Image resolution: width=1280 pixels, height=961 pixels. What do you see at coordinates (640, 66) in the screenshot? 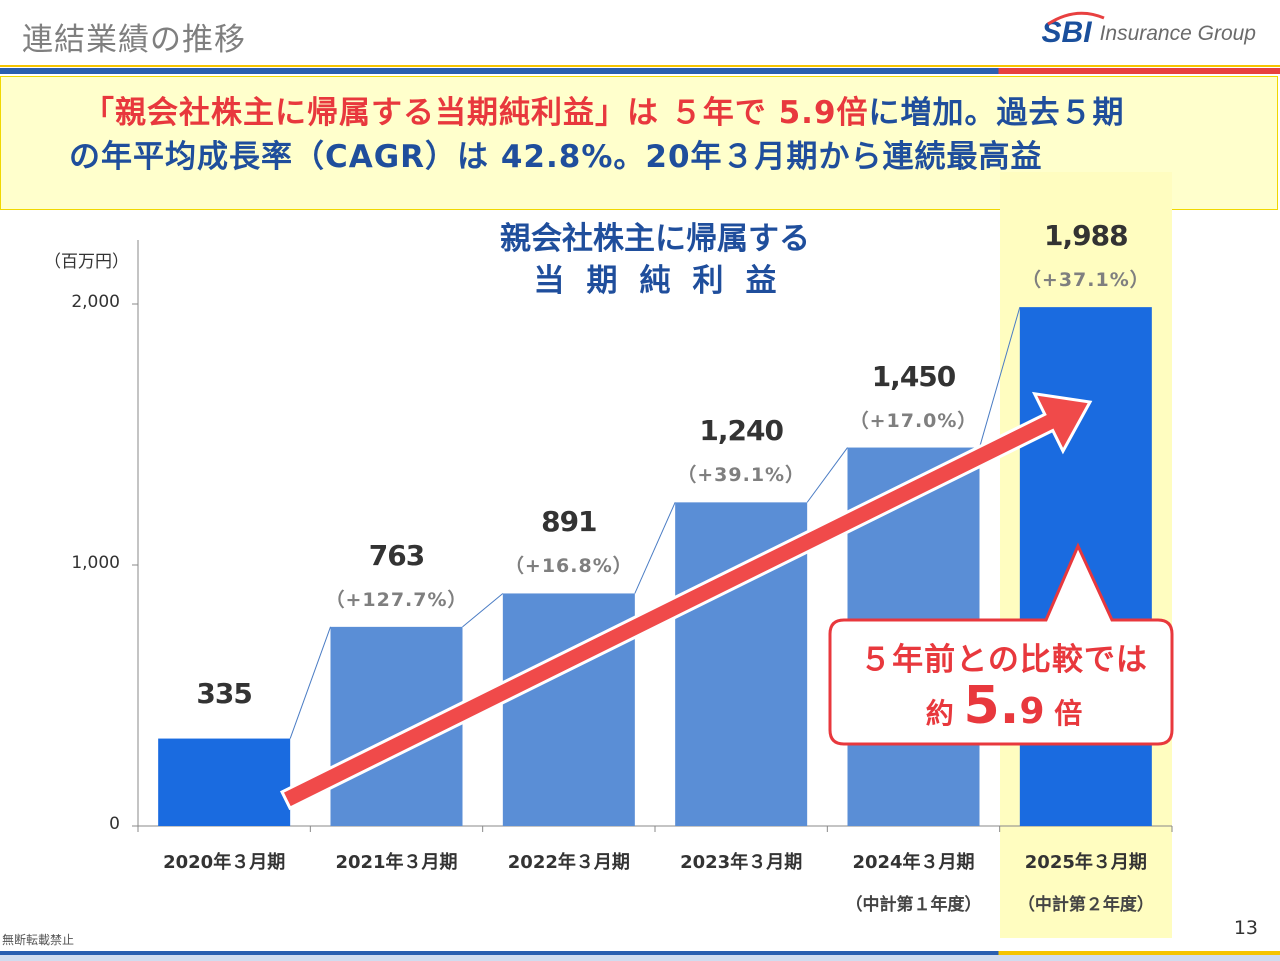
I see `header-rule-accent` at bounding box center [640, 66].